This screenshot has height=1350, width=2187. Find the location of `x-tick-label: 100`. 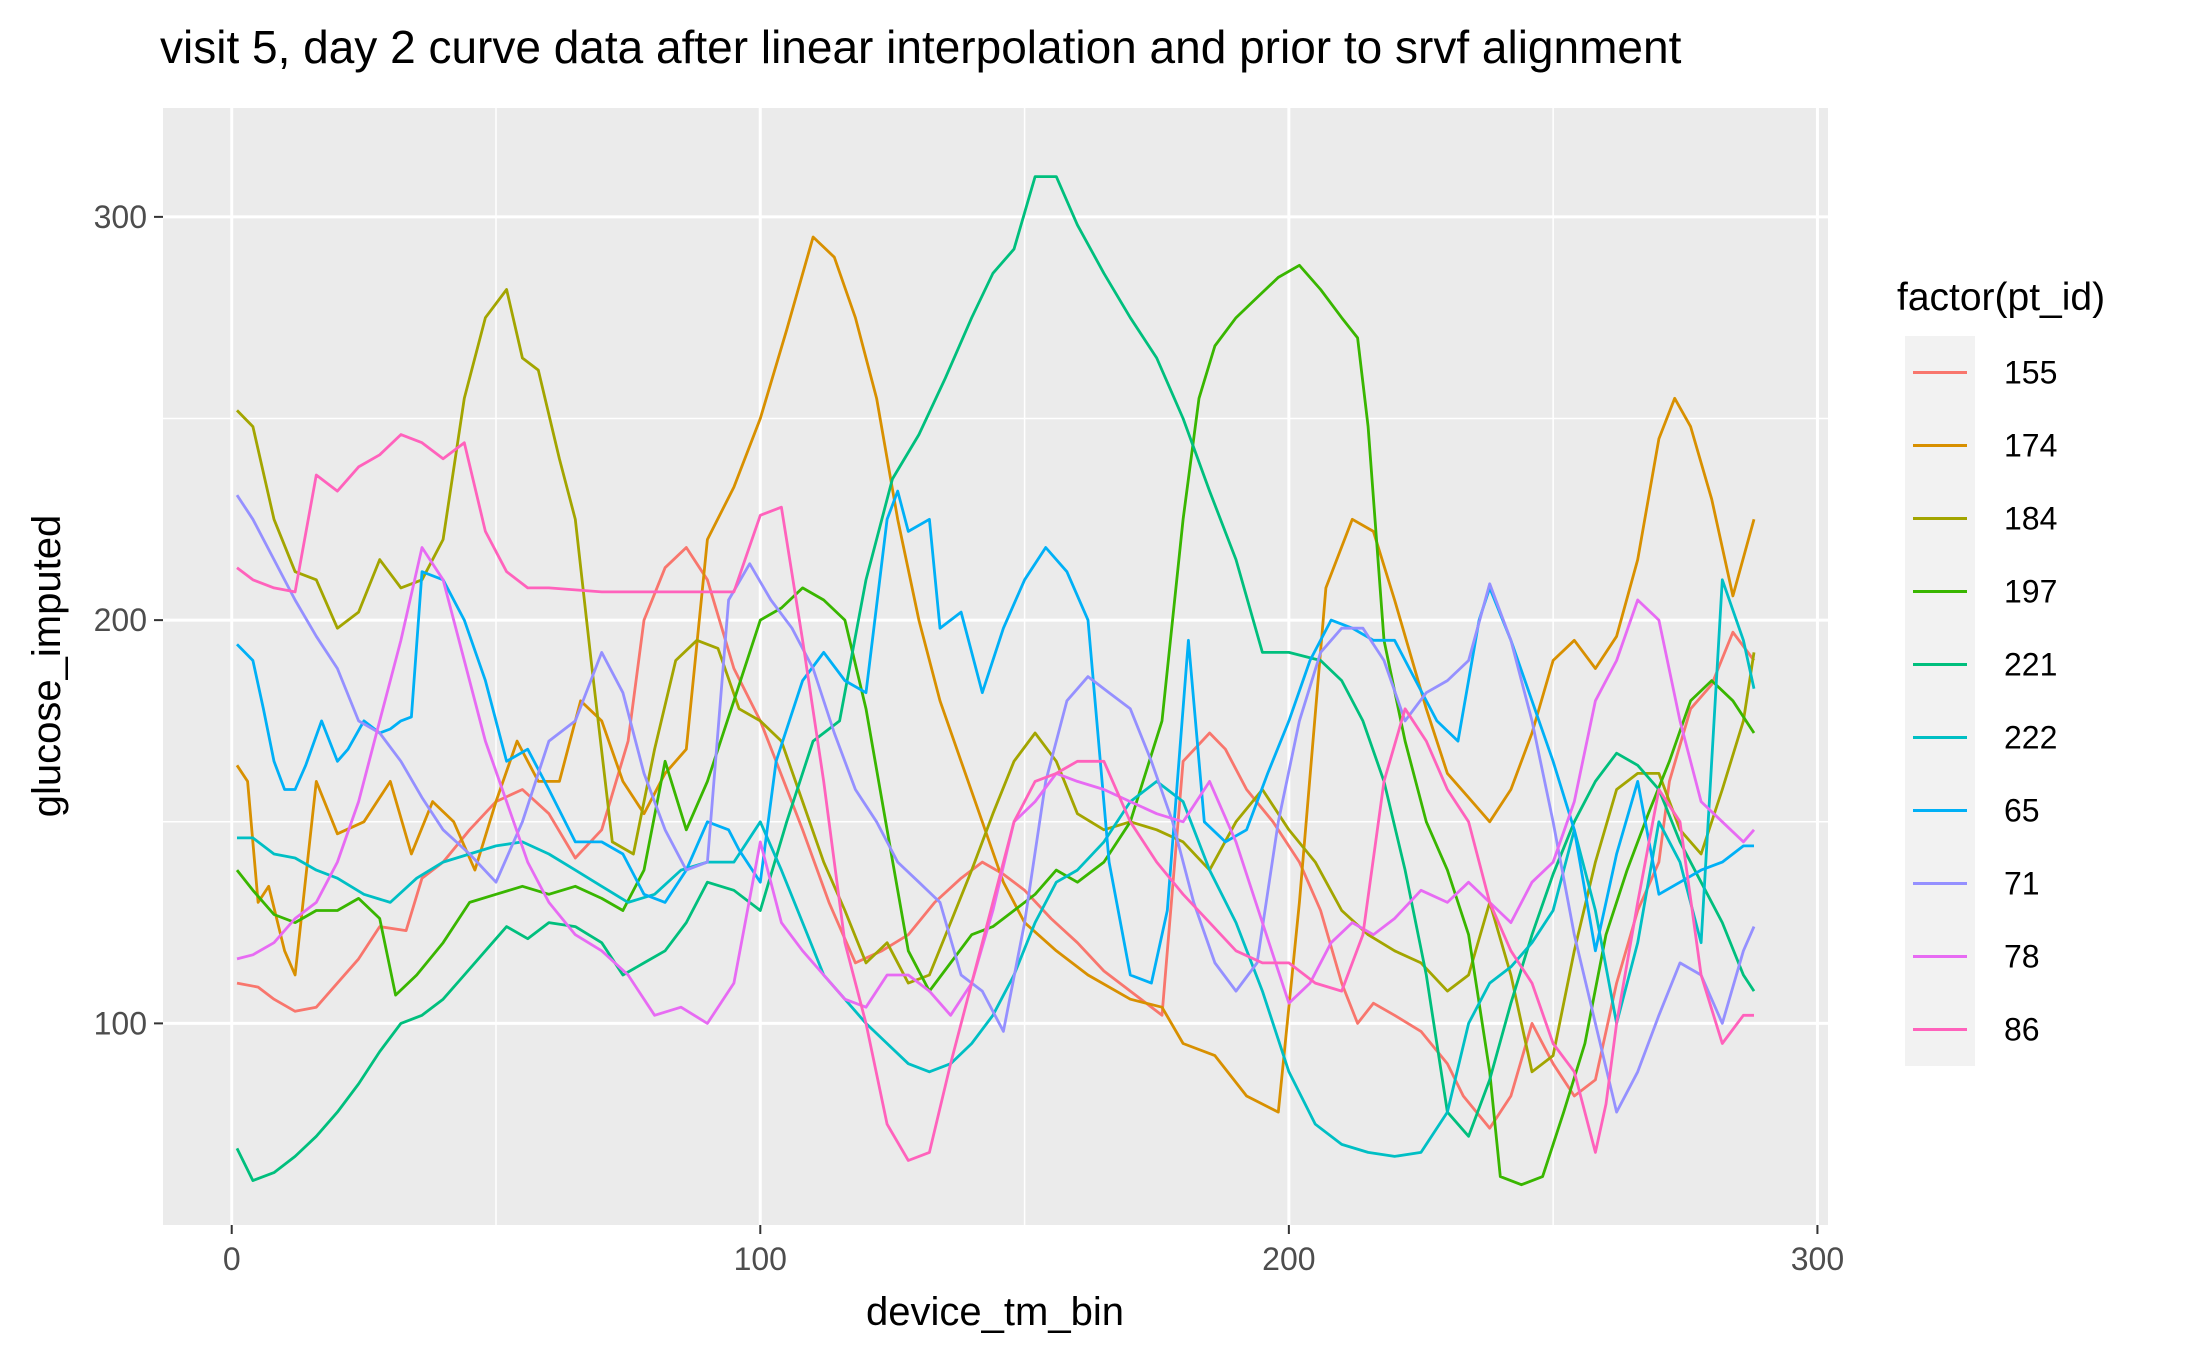

x-tick-label: 100 is located at coordinates (760, 1259).